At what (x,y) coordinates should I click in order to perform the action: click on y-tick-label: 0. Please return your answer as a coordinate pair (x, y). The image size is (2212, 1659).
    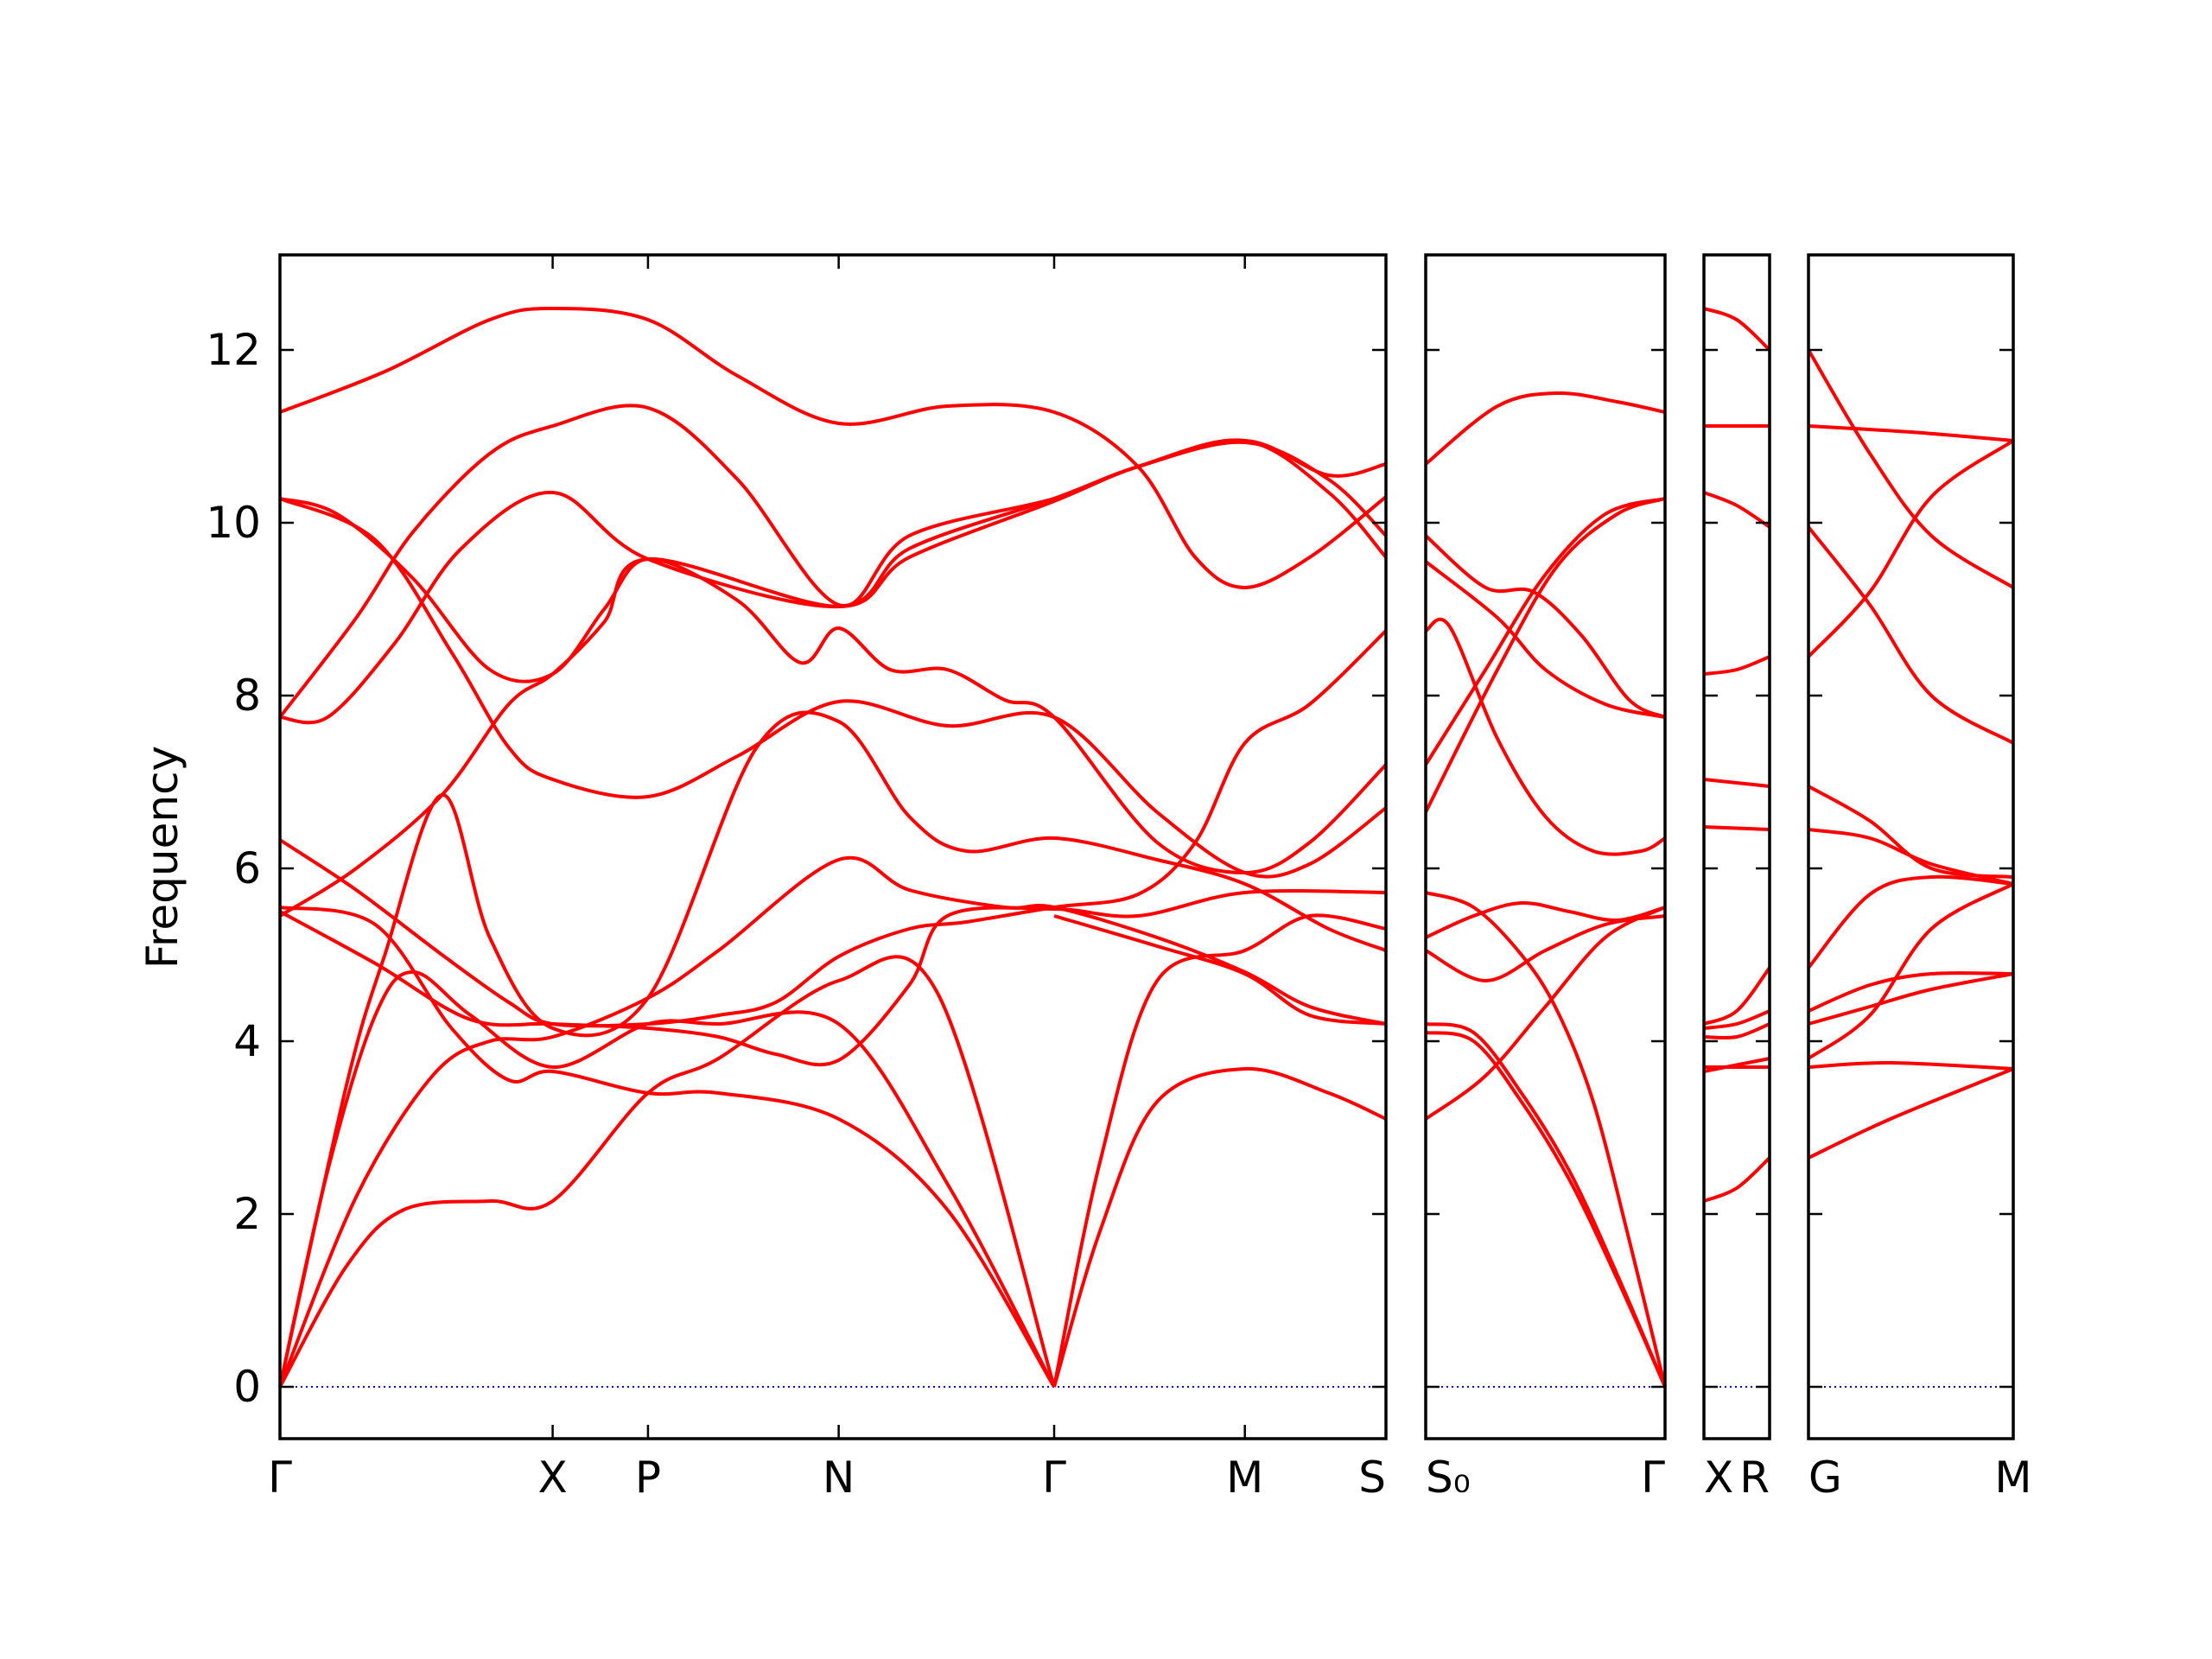
    Looking at the image, I should click on (247, 1387).